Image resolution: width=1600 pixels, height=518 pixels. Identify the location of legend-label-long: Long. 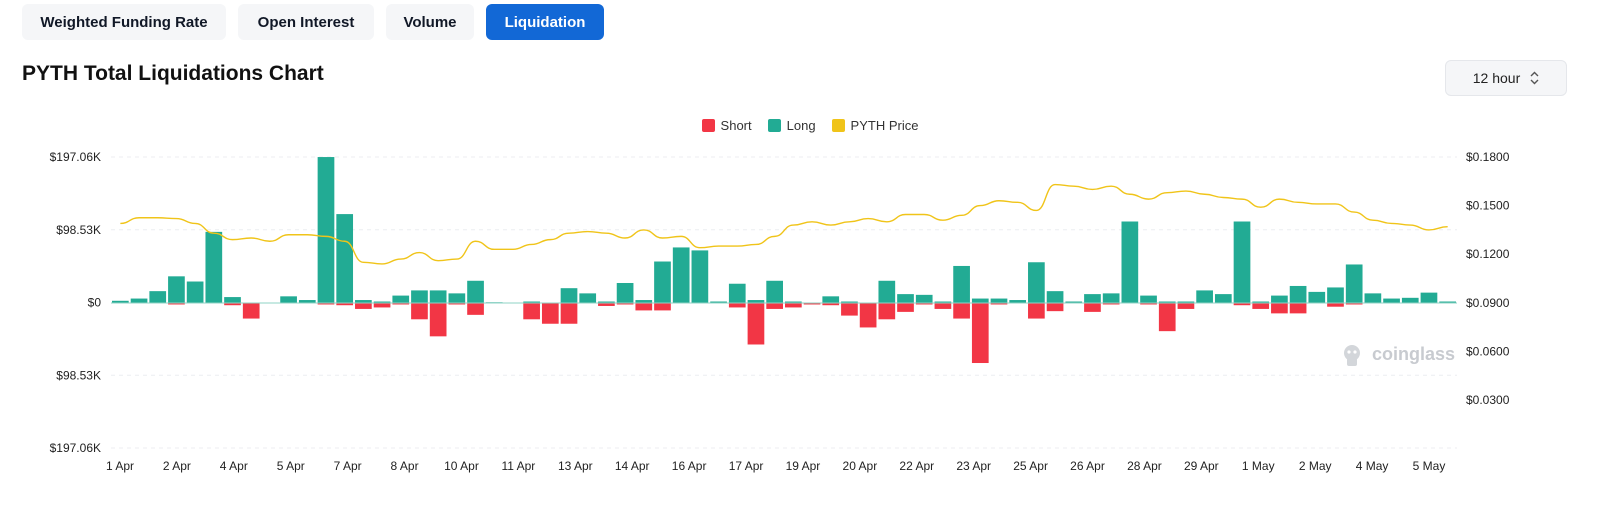
(801, 125).